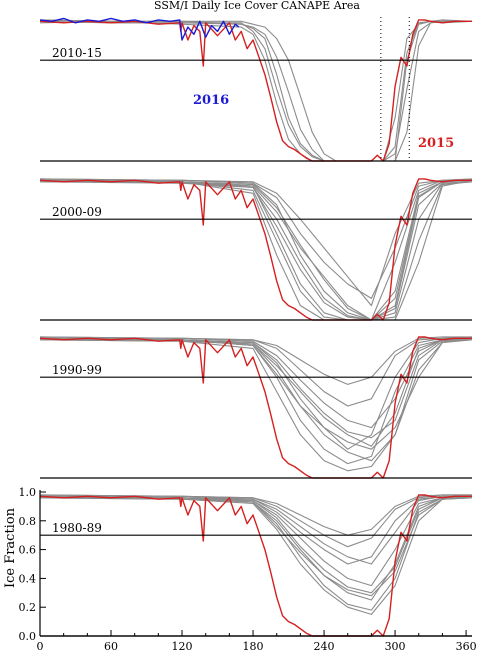 The width and height of the screenshot is (479, 654). What do you see at coordinates (77, 212) in the screenshot?
I see `panel-label: 2000-09` at bounding box center [77, 212].